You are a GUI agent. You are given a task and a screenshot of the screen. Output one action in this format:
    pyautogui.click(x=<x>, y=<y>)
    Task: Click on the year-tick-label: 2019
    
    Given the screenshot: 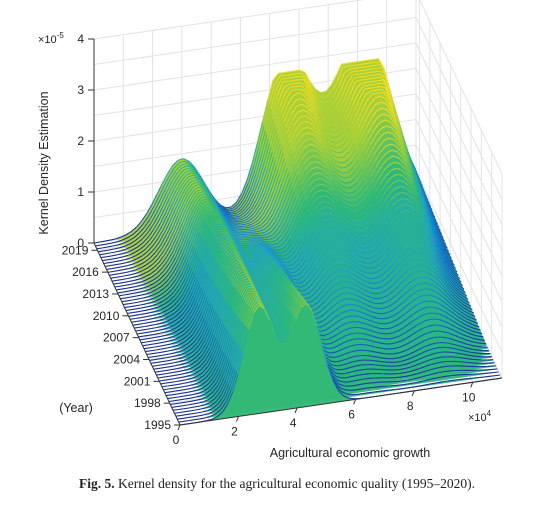 What is the action you would take?
    pyautogui.click(x=75, y=250)
    